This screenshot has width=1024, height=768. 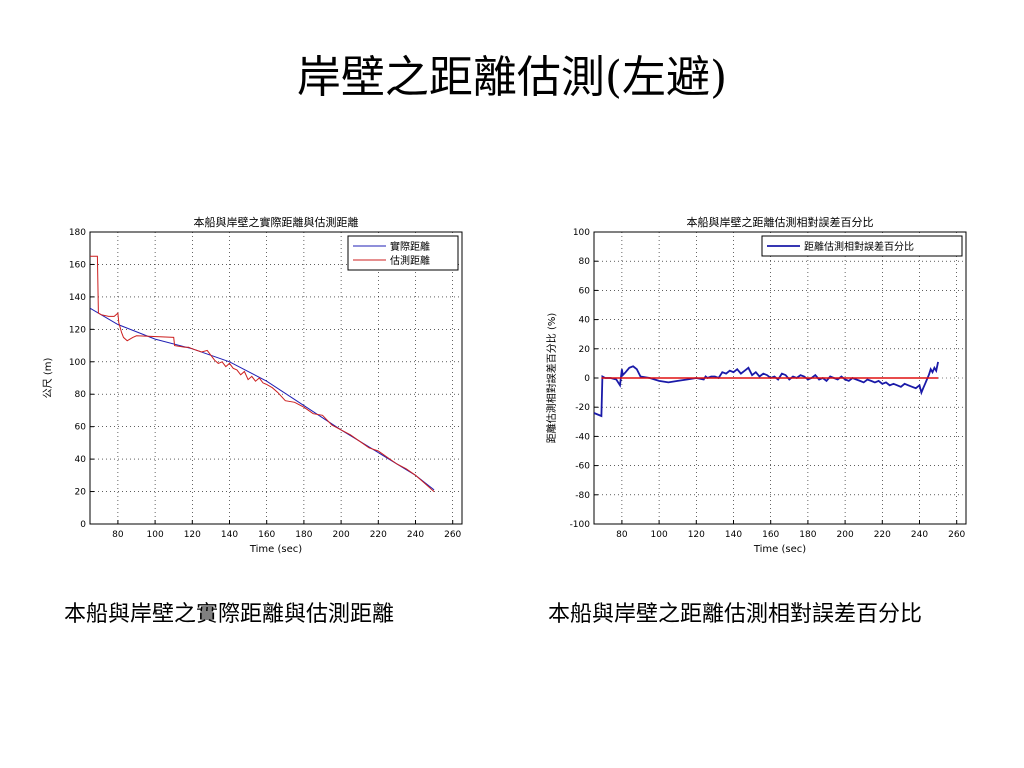 I want to click on chart-title: 本船與岸壁之實際距離與估測距離, so click(x=276, y=222).